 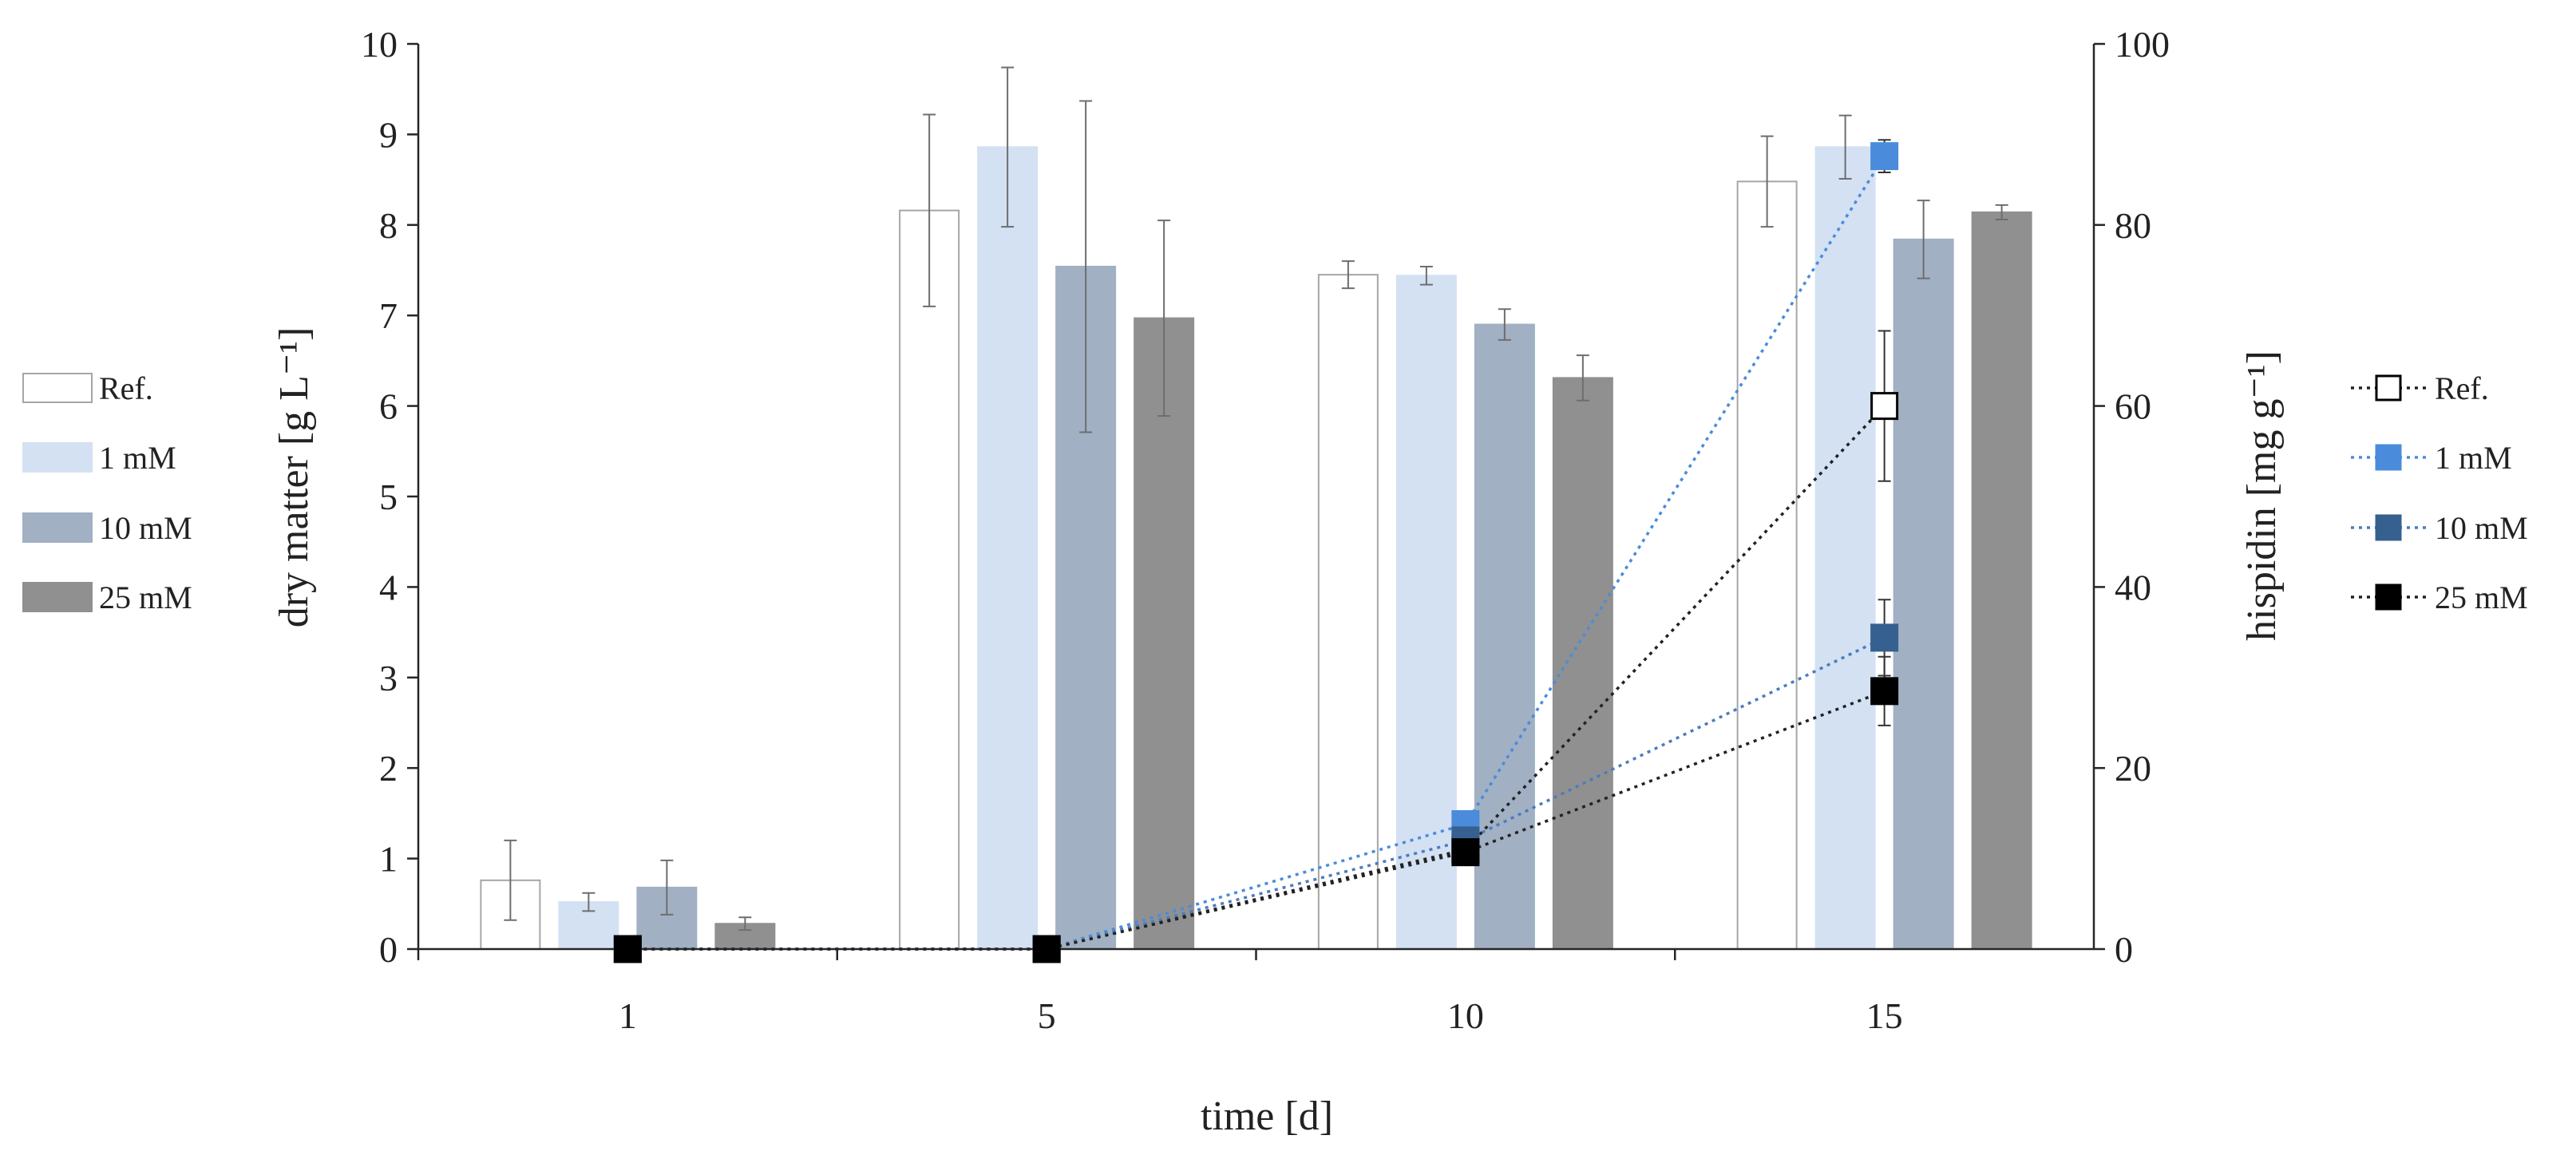 I want to click on y-left-tick-label: 1, so click(x=389, y=860).